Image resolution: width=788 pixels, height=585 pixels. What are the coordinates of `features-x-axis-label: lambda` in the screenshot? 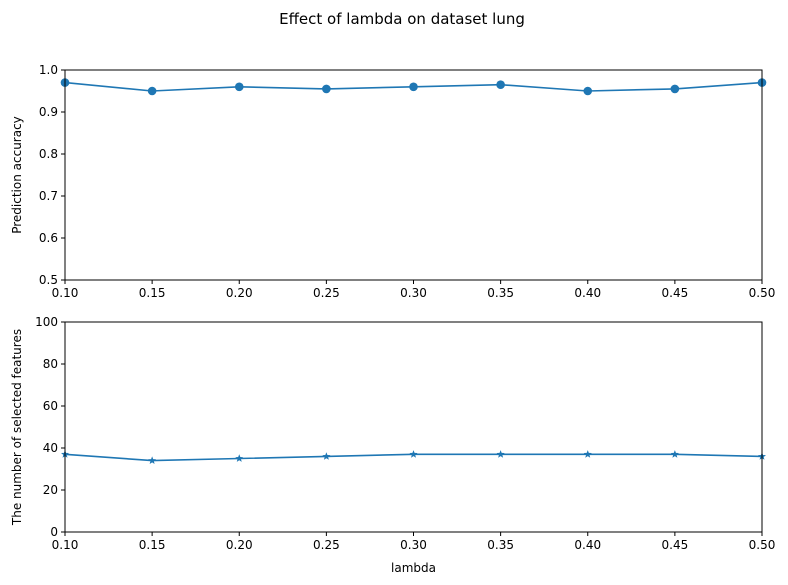 It's located at (413, 568).